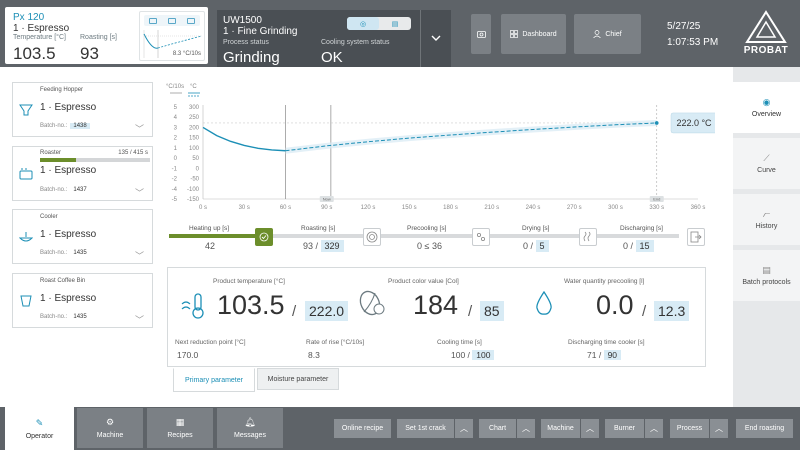 The image size is (800, 450). What do you see at coordinates (696, 237) in the screenshot?
I see `exit-icon` at bounding box center [696, 237].